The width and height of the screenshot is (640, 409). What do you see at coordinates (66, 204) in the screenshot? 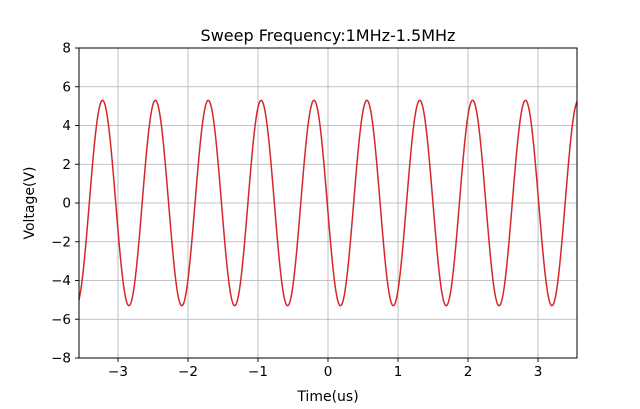
I see `y-tick-label: 0` at bounding box center [66, 204].